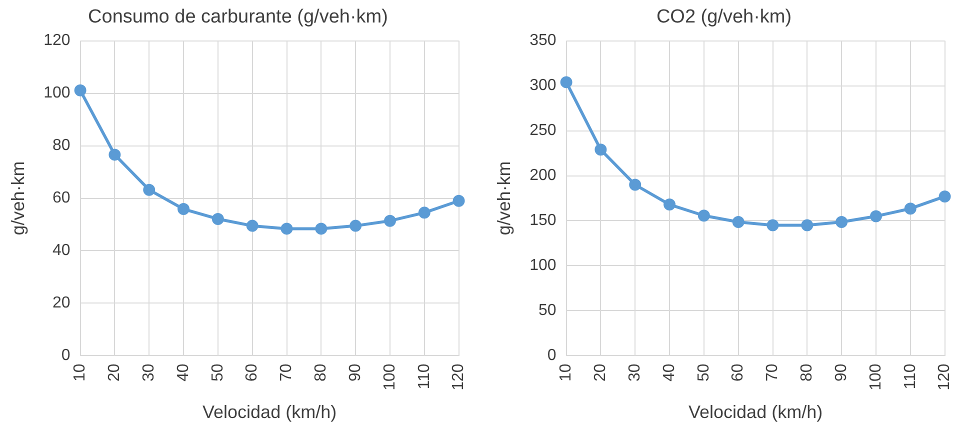  I want to click on chart-title: Consumo de carburante (g/veh·km), so click(238, 17).